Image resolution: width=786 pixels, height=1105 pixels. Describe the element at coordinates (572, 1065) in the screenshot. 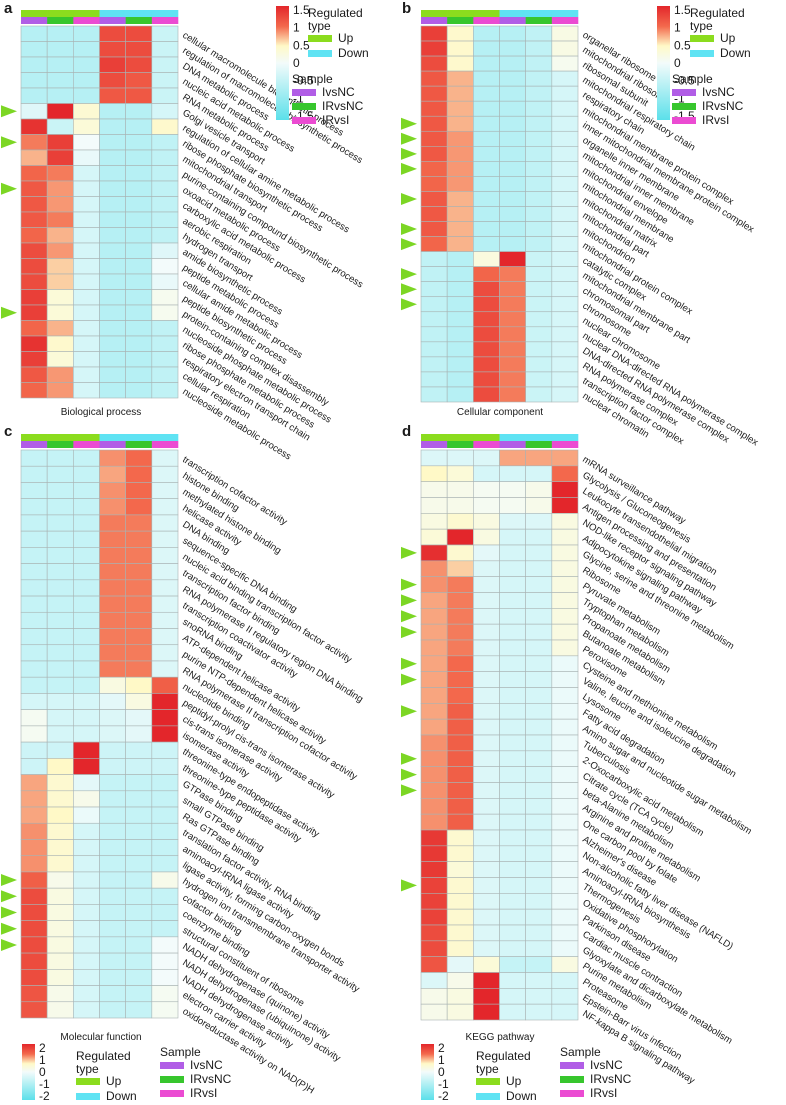

I see `sample-swatch` at that location.